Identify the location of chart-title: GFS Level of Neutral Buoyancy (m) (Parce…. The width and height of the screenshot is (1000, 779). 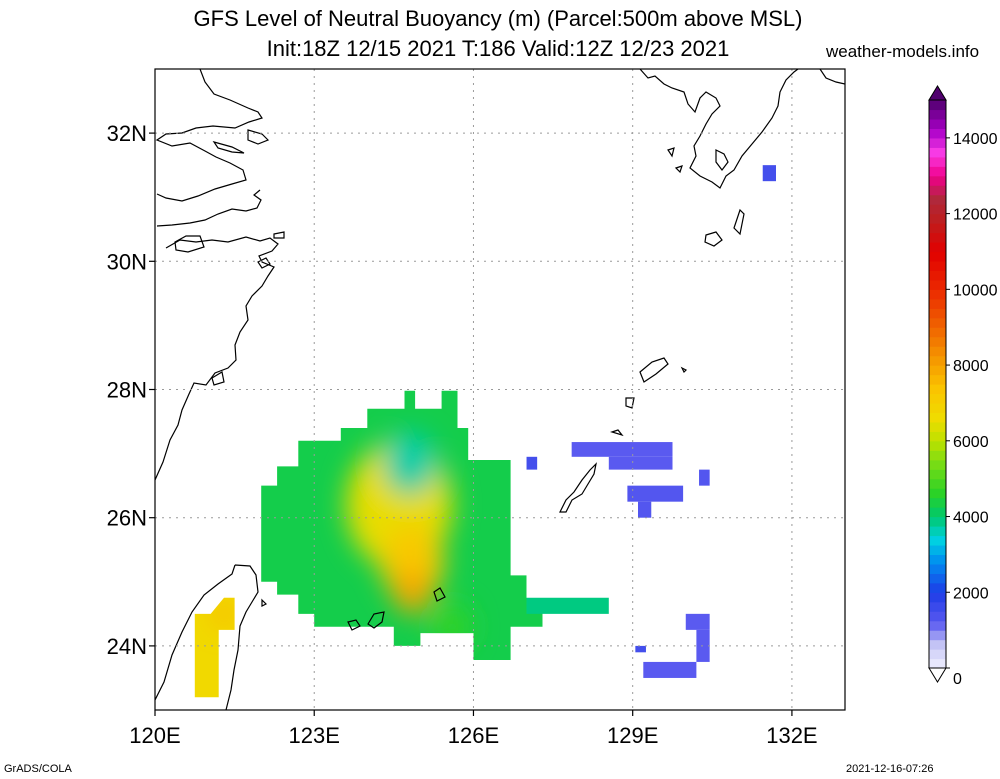
(498, 18).